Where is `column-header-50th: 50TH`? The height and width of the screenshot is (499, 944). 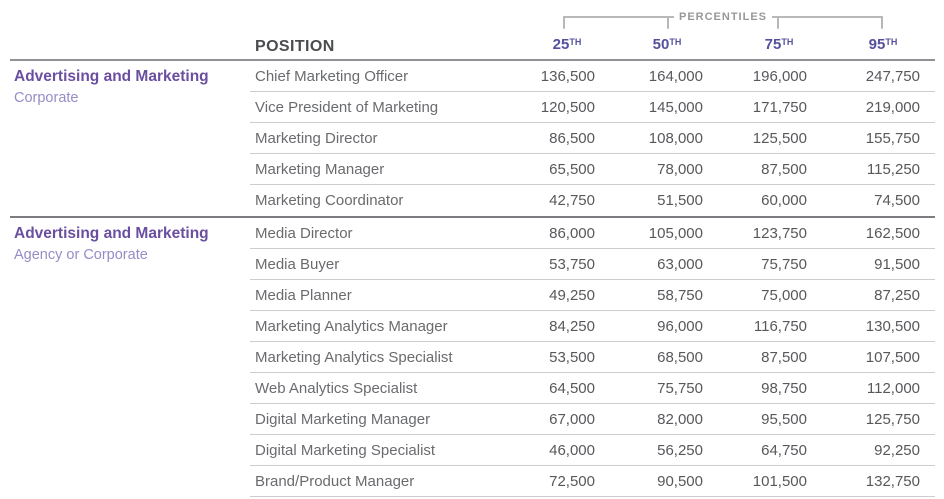
column-header-50th: 50TH is located at coordinates (667, 44).